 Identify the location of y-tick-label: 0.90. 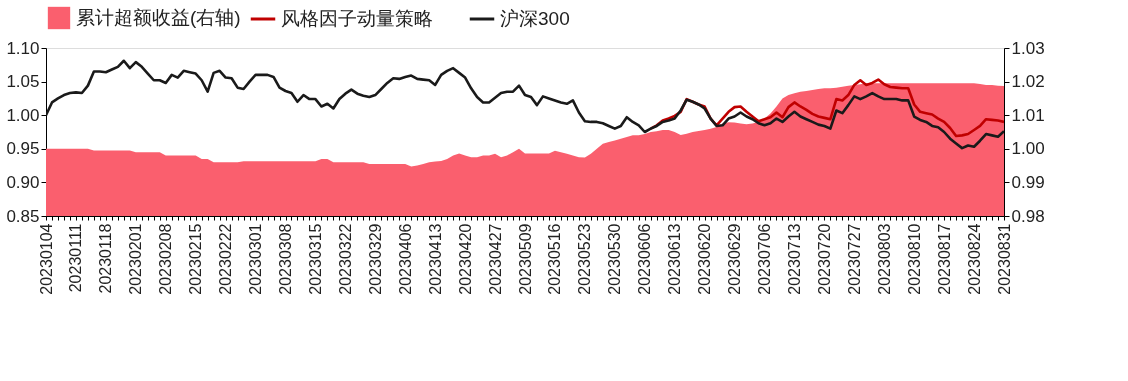
(23, 182).